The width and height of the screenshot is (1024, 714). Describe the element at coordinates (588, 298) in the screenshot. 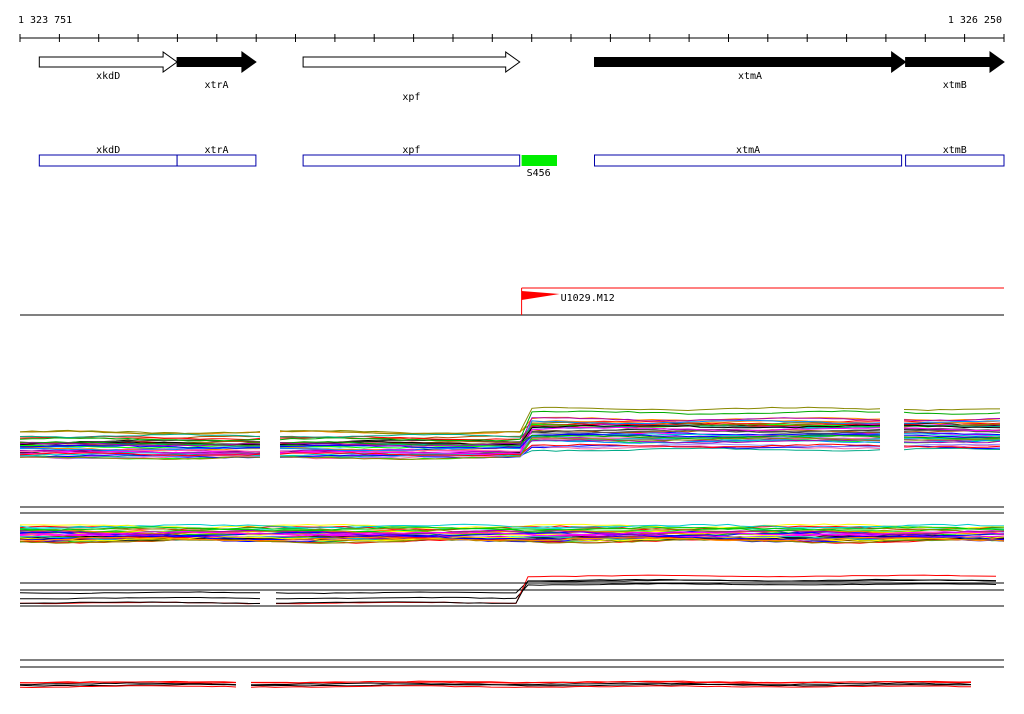

I see `tss-label: U1029.M12` at that location.